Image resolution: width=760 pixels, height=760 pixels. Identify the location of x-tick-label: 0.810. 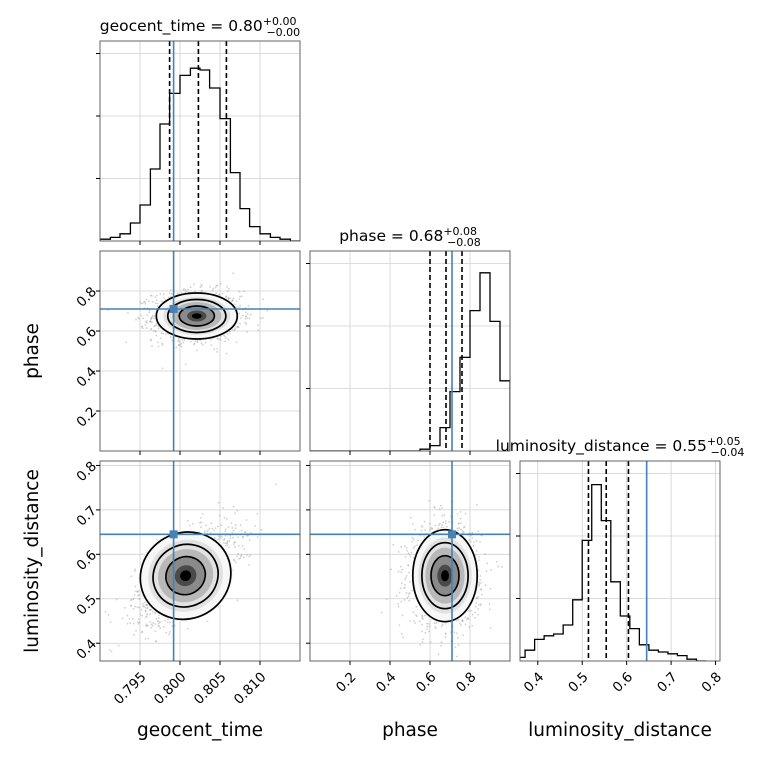
(250, 688).